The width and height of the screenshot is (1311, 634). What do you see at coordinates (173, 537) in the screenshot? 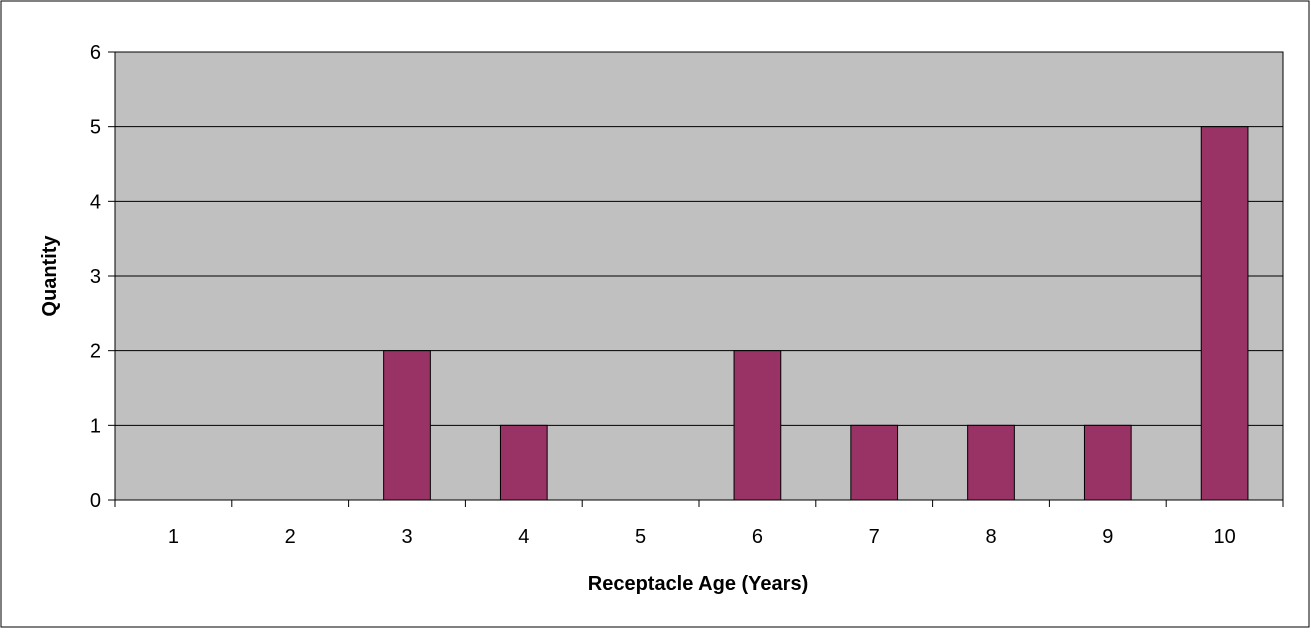
I see `x-tick-label: 1` at bounding box center [173, 537].